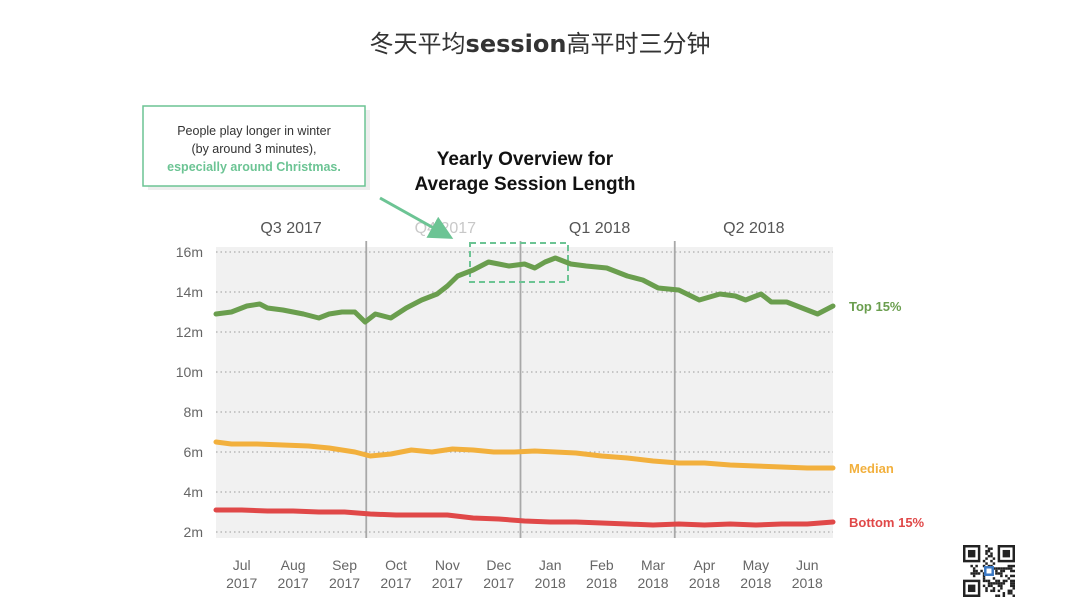  I want to click on y-tick-label: 10m, so click(189, 372).